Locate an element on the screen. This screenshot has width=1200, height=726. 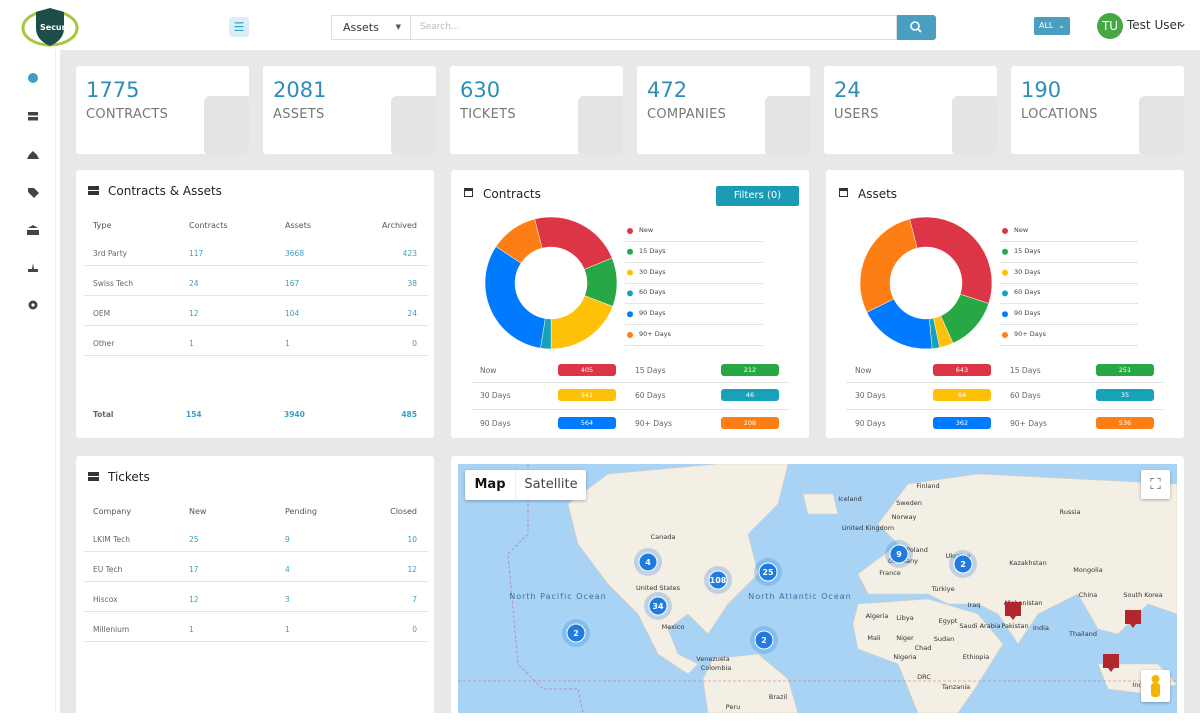
satellite-button: Satellite is located at coordinates (551, 484).